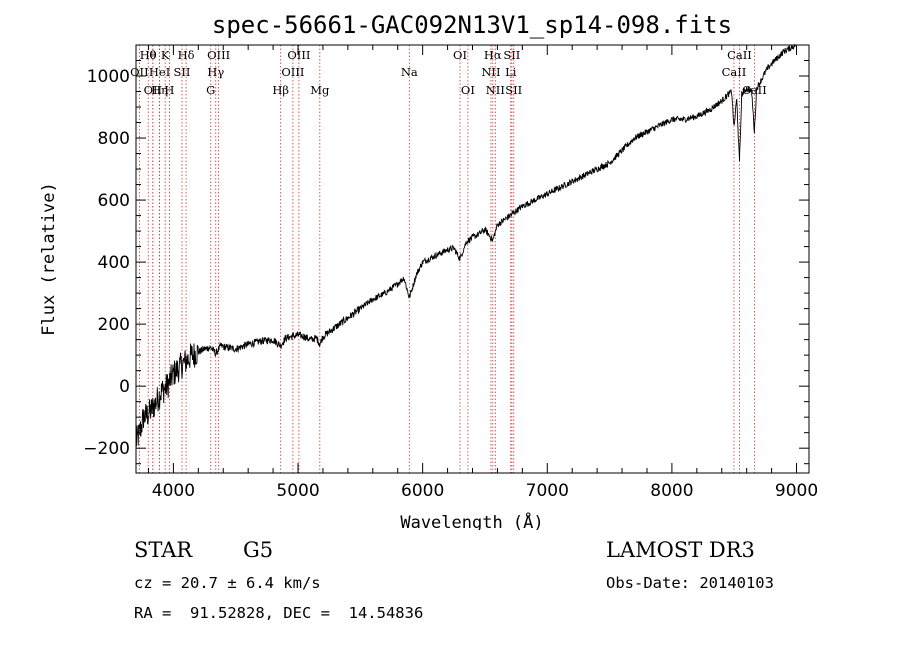  I want to click on y-tick-label: 600, so click(114, 201).